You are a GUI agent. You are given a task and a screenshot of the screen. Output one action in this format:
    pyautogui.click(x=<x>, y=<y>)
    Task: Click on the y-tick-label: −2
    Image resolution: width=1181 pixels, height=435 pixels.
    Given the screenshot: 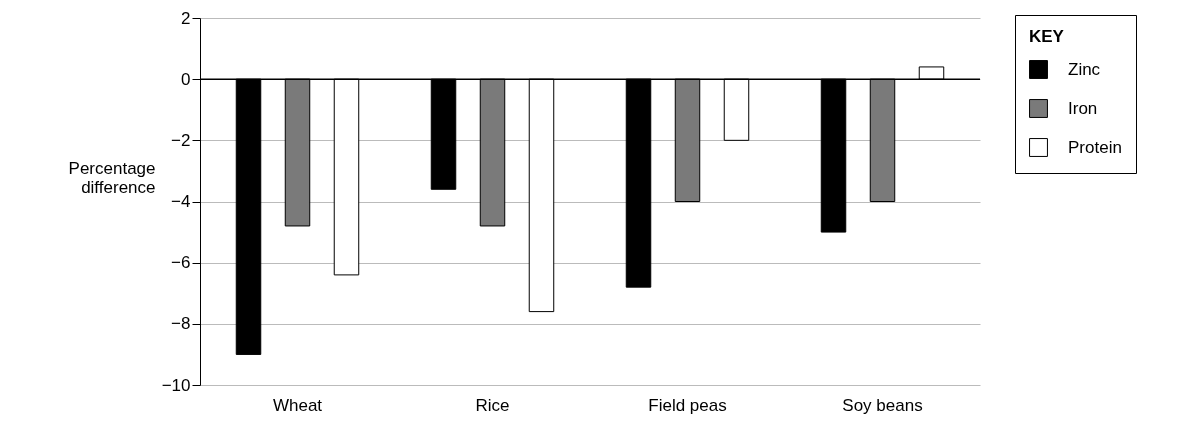 What is the action you would take?
    pyautogui.click(x=181, y=140)
    